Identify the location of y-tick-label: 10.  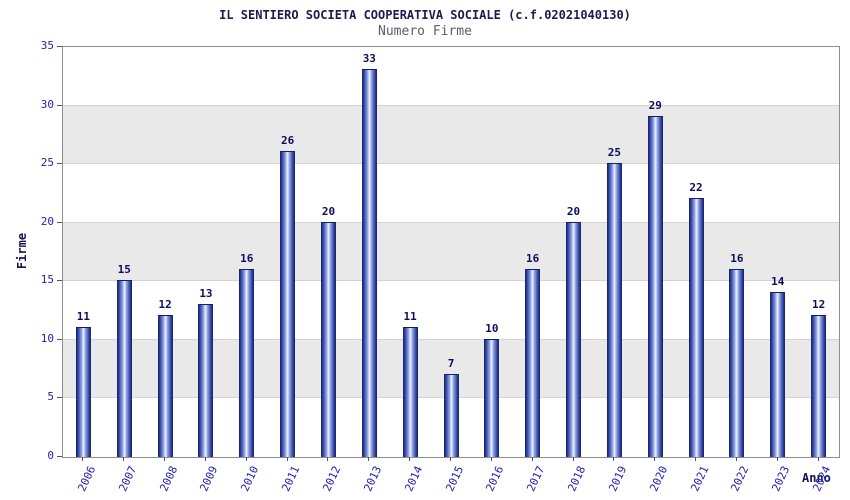
(47, 338).